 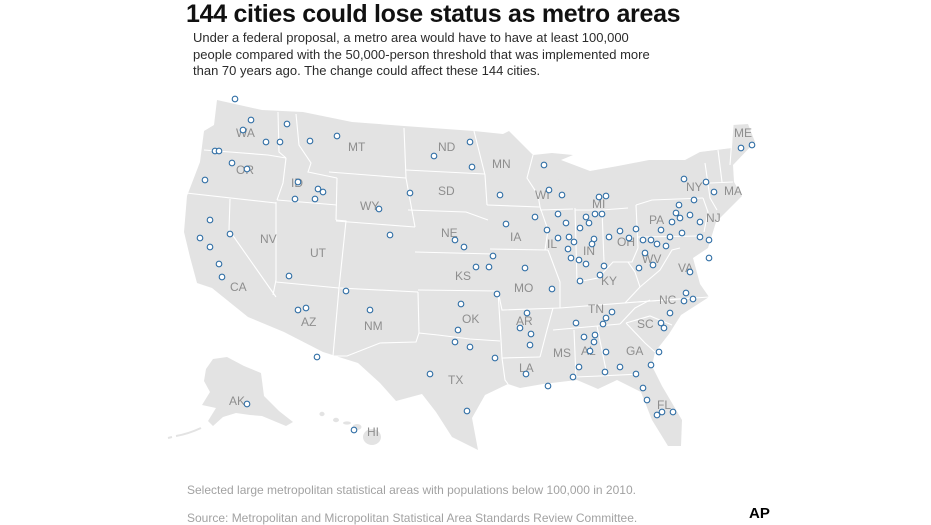 I want to click on border-ky-north, so click(x=606, y=272).